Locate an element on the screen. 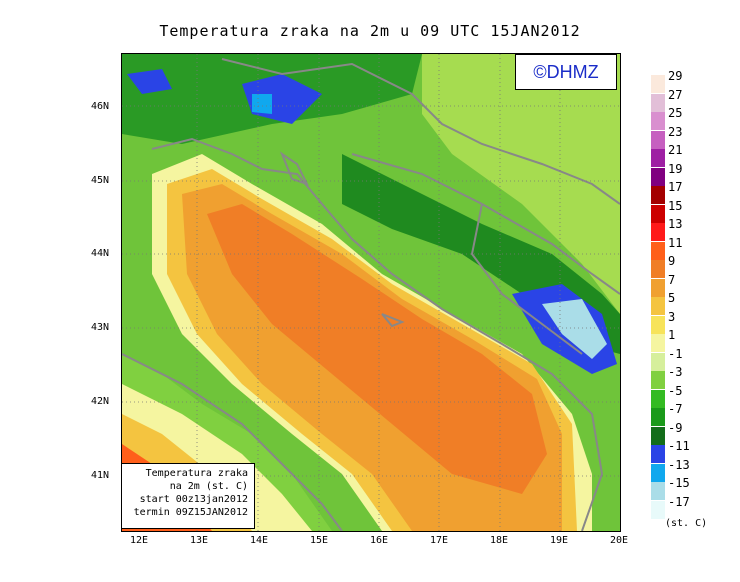  lon-label-13e: 13E is located at coordinates (199, 540).